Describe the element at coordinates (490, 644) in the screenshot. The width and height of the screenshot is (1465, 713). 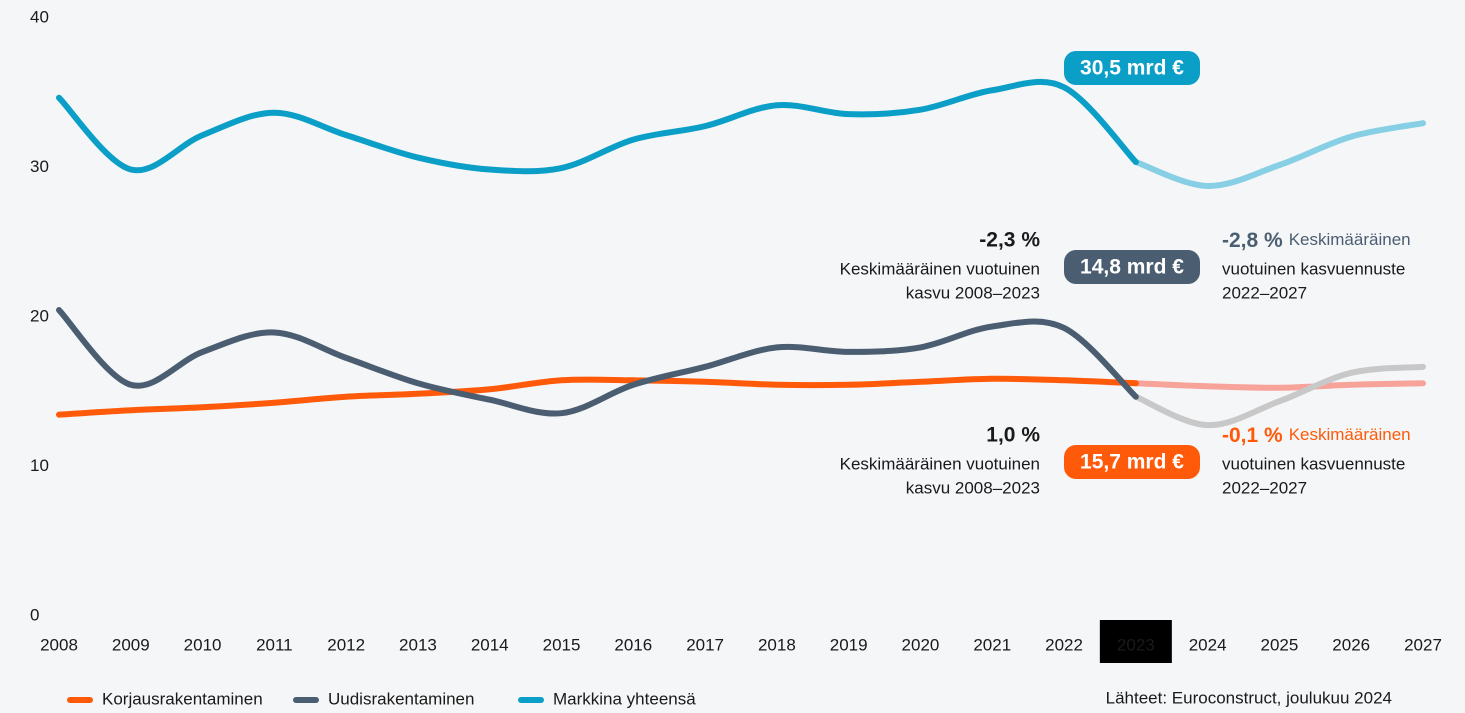
I see `x-tick-label: 2014` at that location.